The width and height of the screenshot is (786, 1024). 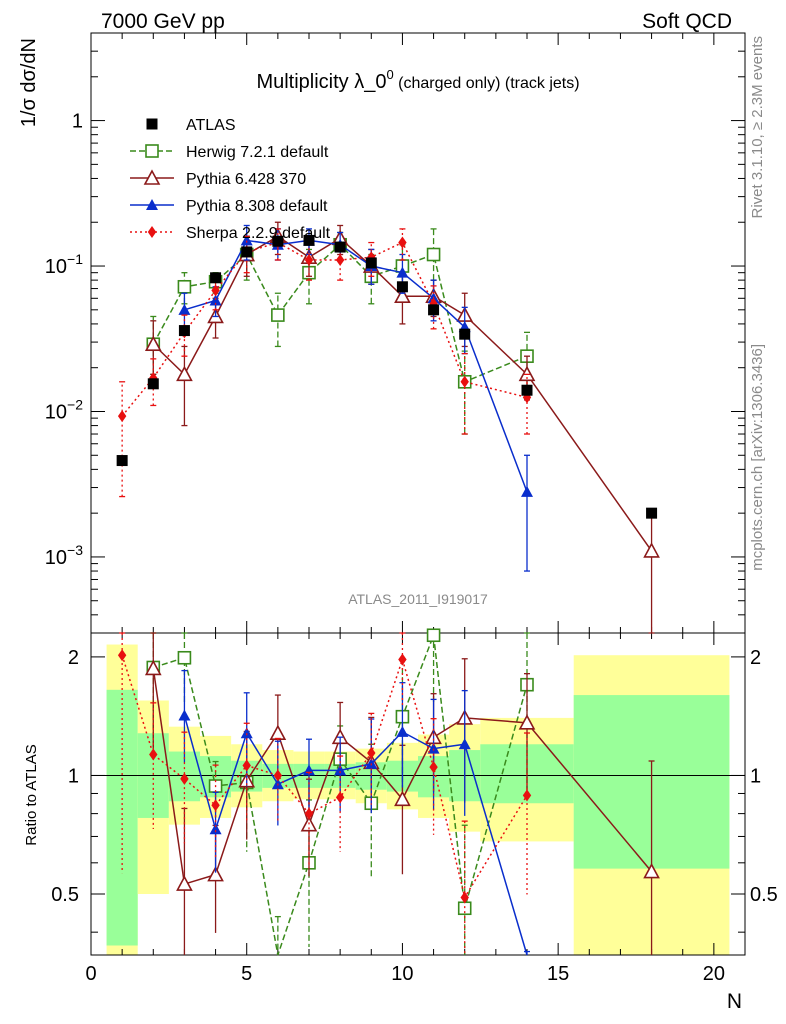 I want to click on legend-entry: Pythia 6.428 370, so click(x=218, y=178).